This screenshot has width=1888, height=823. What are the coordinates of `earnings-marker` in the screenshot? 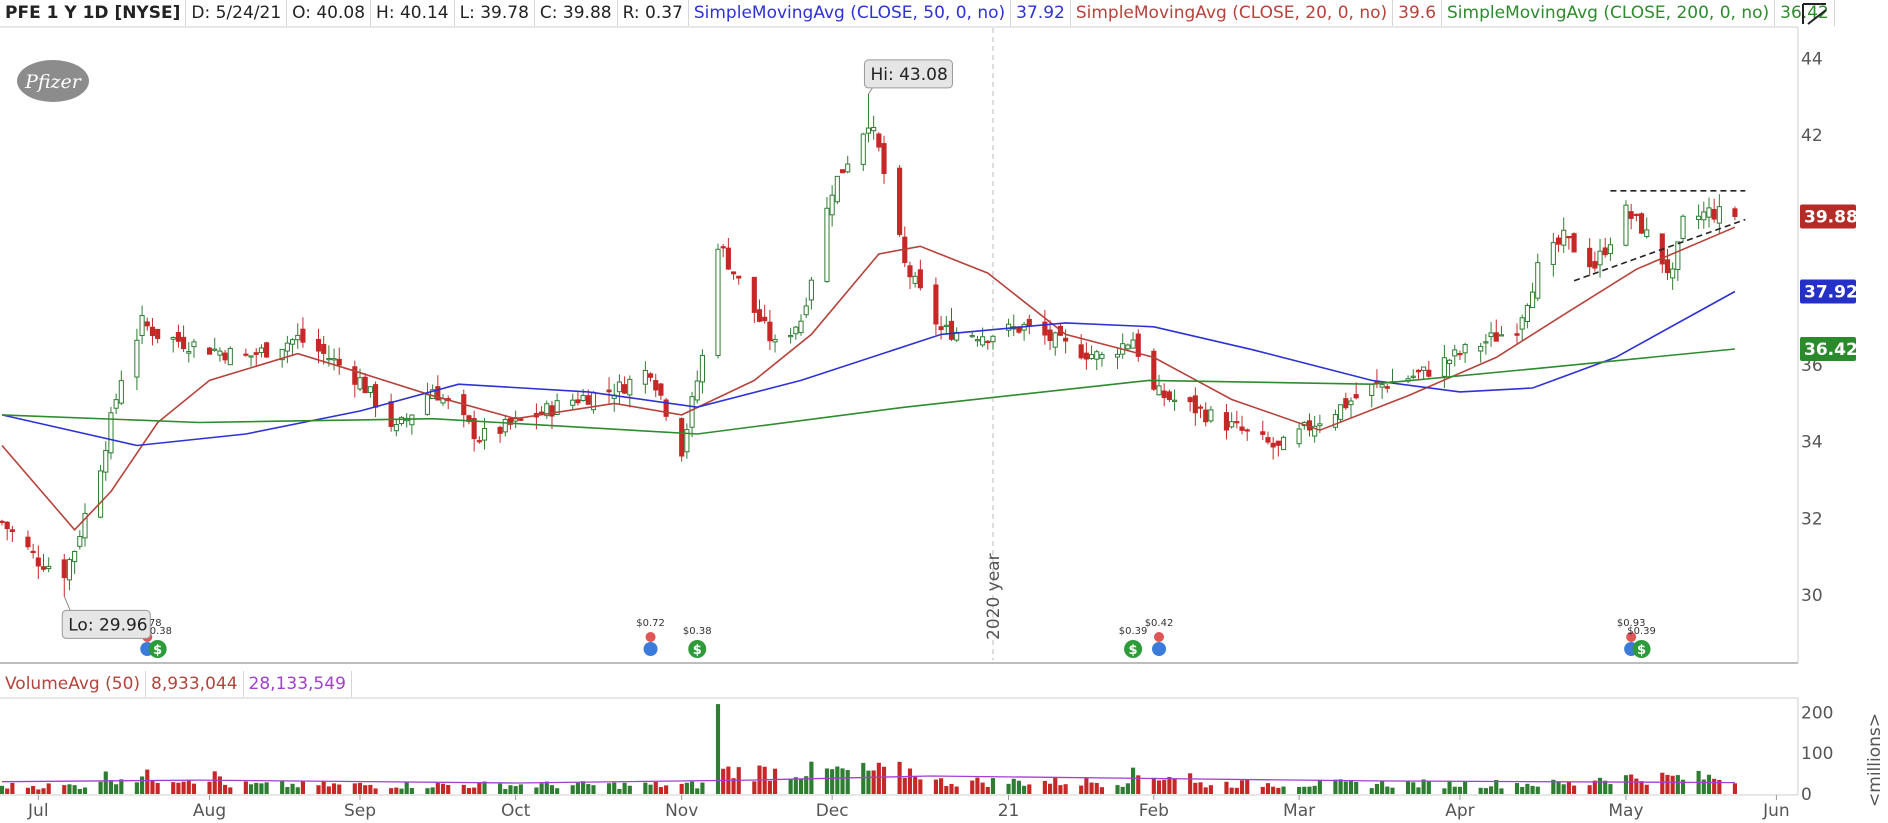 It's located at (1159, 649).